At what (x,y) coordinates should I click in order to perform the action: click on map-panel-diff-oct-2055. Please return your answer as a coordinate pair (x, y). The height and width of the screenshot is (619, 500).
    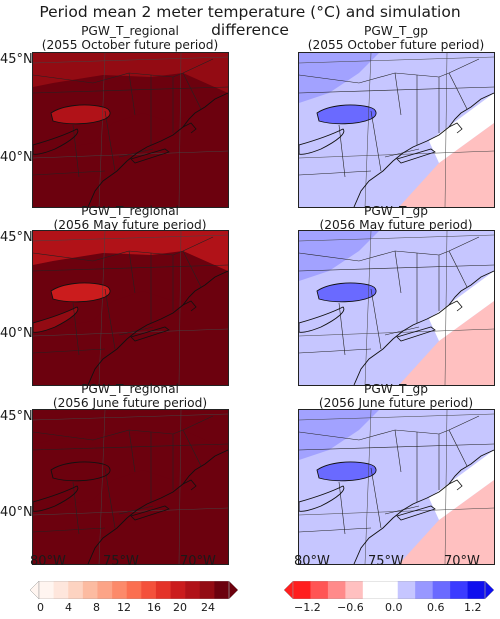
    Looking at the image, I should click on (396, 130).